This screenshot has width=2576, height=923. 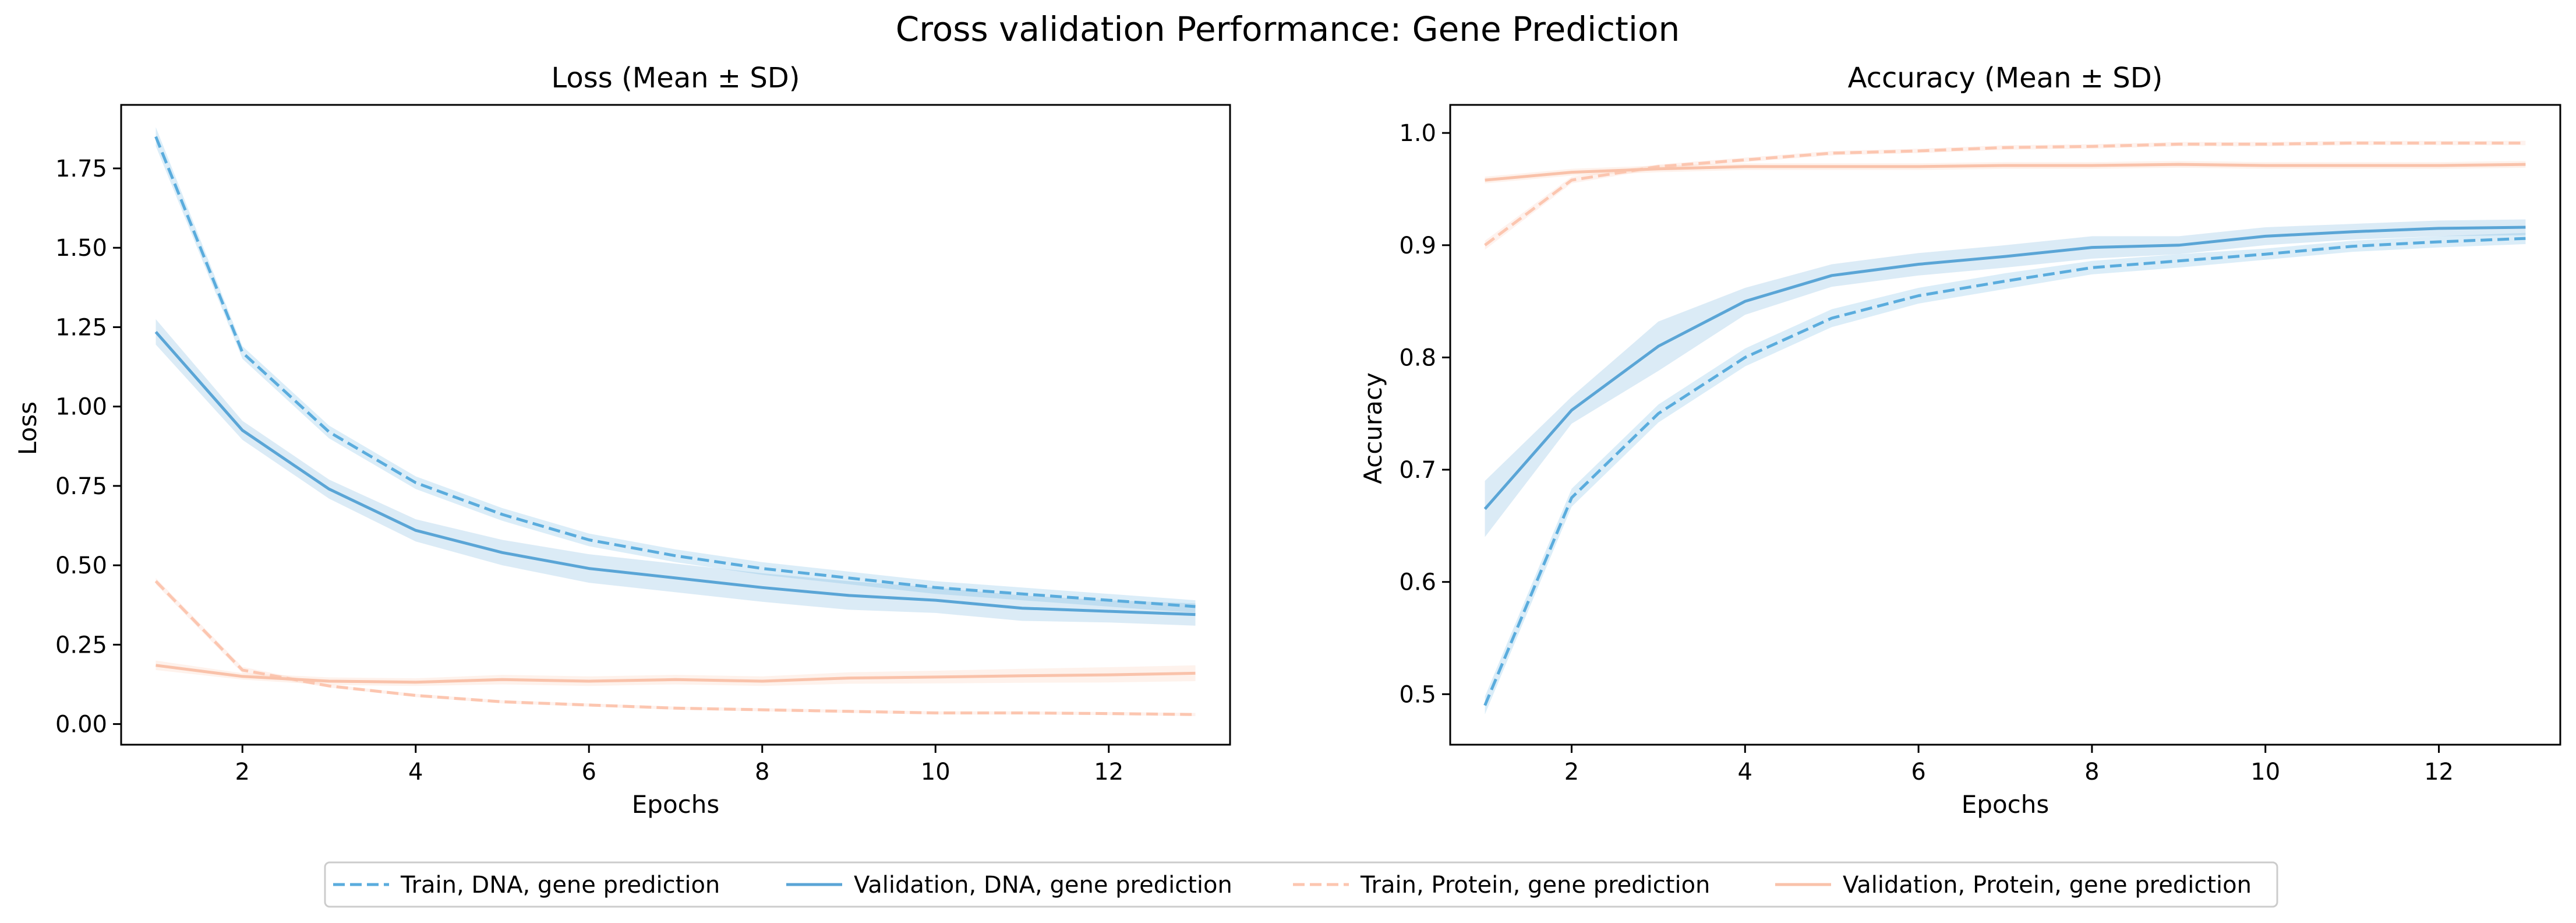 I want to click on accuracy-y-tick-label: 1.0, so click(x=1417, y=133).